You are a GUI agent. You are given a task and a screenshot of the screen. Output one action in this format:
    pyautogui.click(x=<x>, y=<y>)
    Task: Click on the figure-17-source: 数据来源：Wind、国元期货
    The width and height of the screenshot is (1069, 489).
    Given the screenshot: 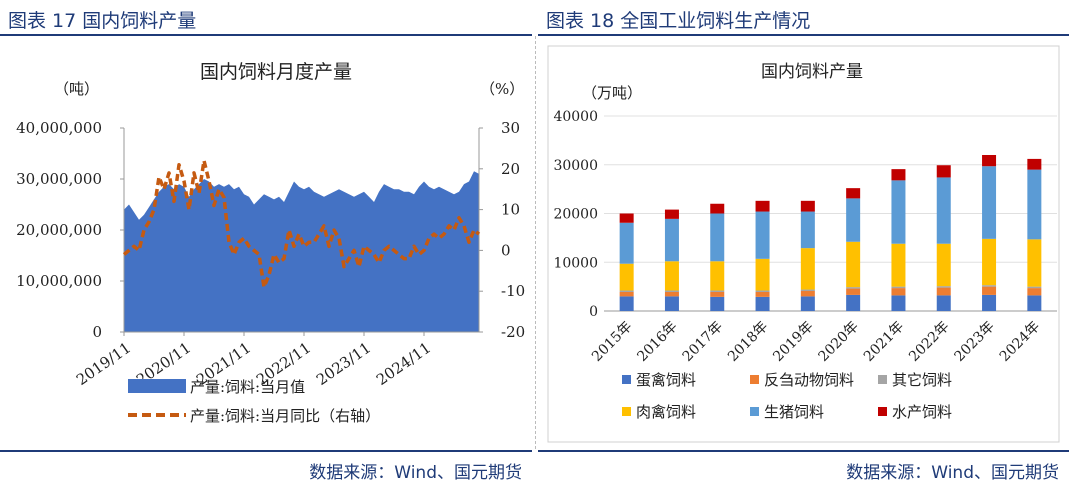 What is the action you would take?
    pyautogui.click(x=415, y=473)
    